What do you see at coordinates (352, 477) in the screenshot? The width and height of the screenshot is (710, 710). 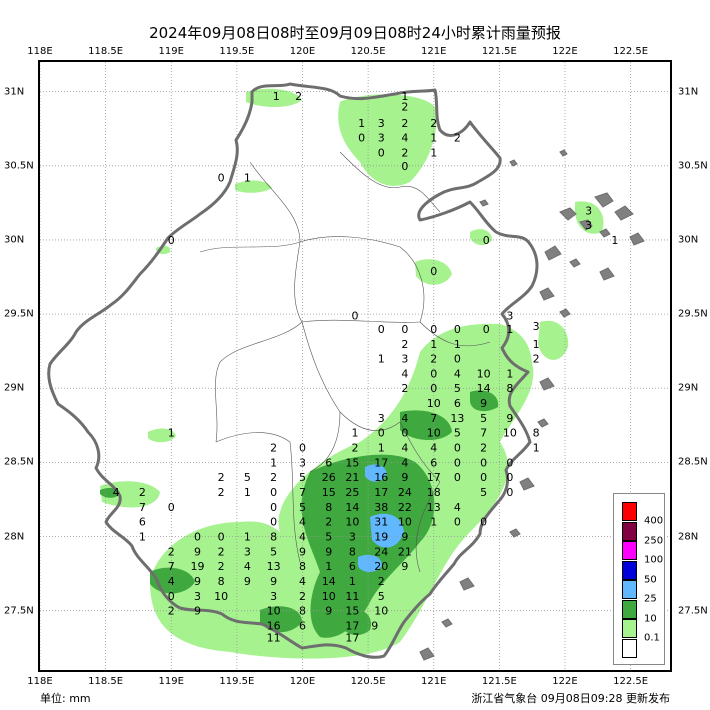 I see `station-value: 21` at bounding box center [352, 477].